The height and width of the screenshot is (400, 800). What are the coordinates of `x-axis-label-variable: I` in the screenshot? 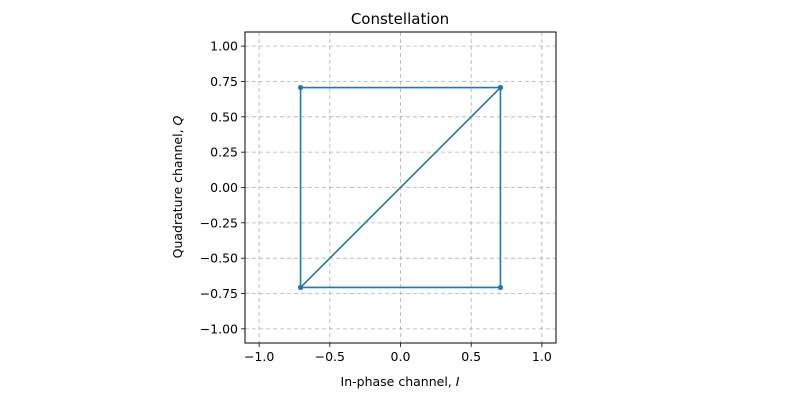 It's located at (458, 381).